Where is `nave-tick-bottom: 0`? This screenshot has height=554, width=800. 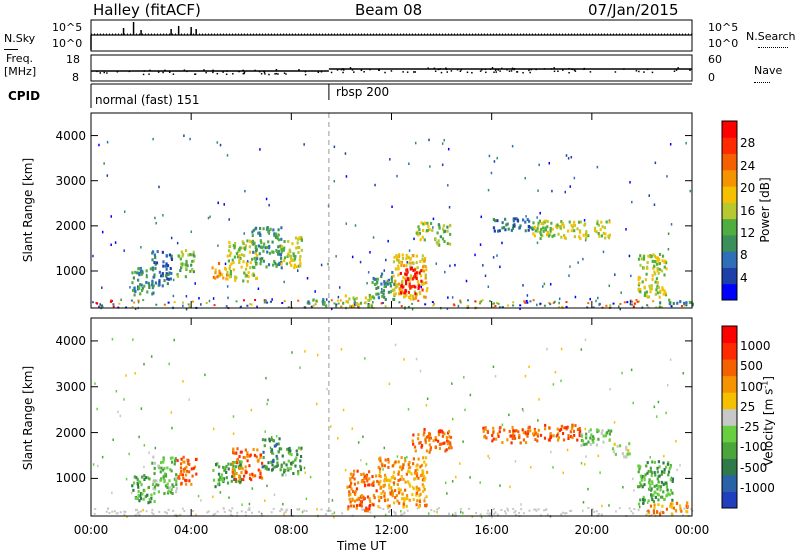
nave-tick-bottom: 0 is located at coordinates (711, 77).